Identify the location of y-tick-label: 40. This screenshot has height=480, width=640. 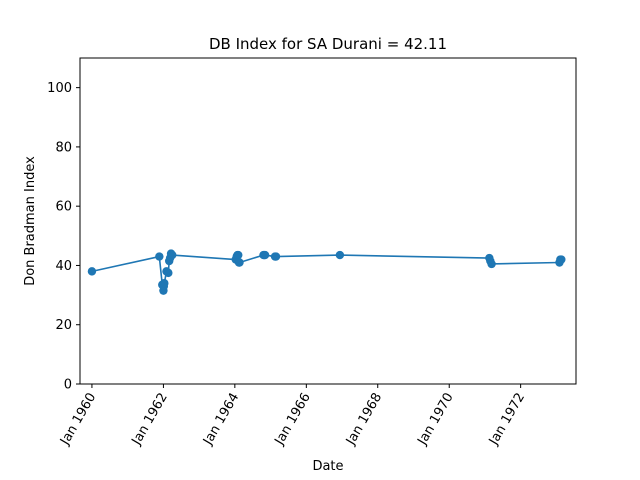
(63, 266).